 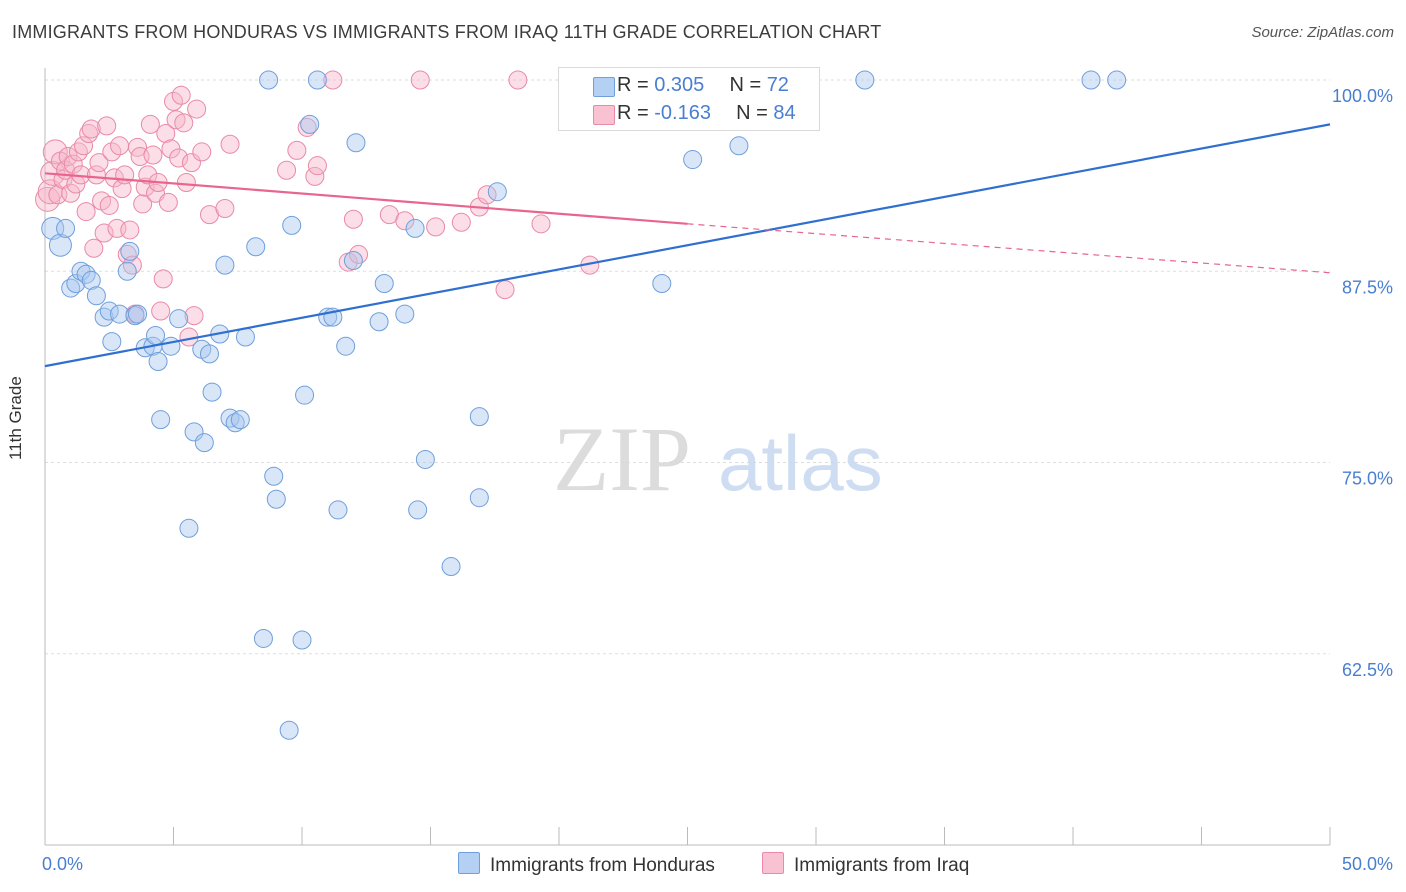 What do you see at coordinates (694, 113) in the screenshot?
I see `legend-row-iraq: R = -0.163 N = 84` at bounding box center [694, 113].